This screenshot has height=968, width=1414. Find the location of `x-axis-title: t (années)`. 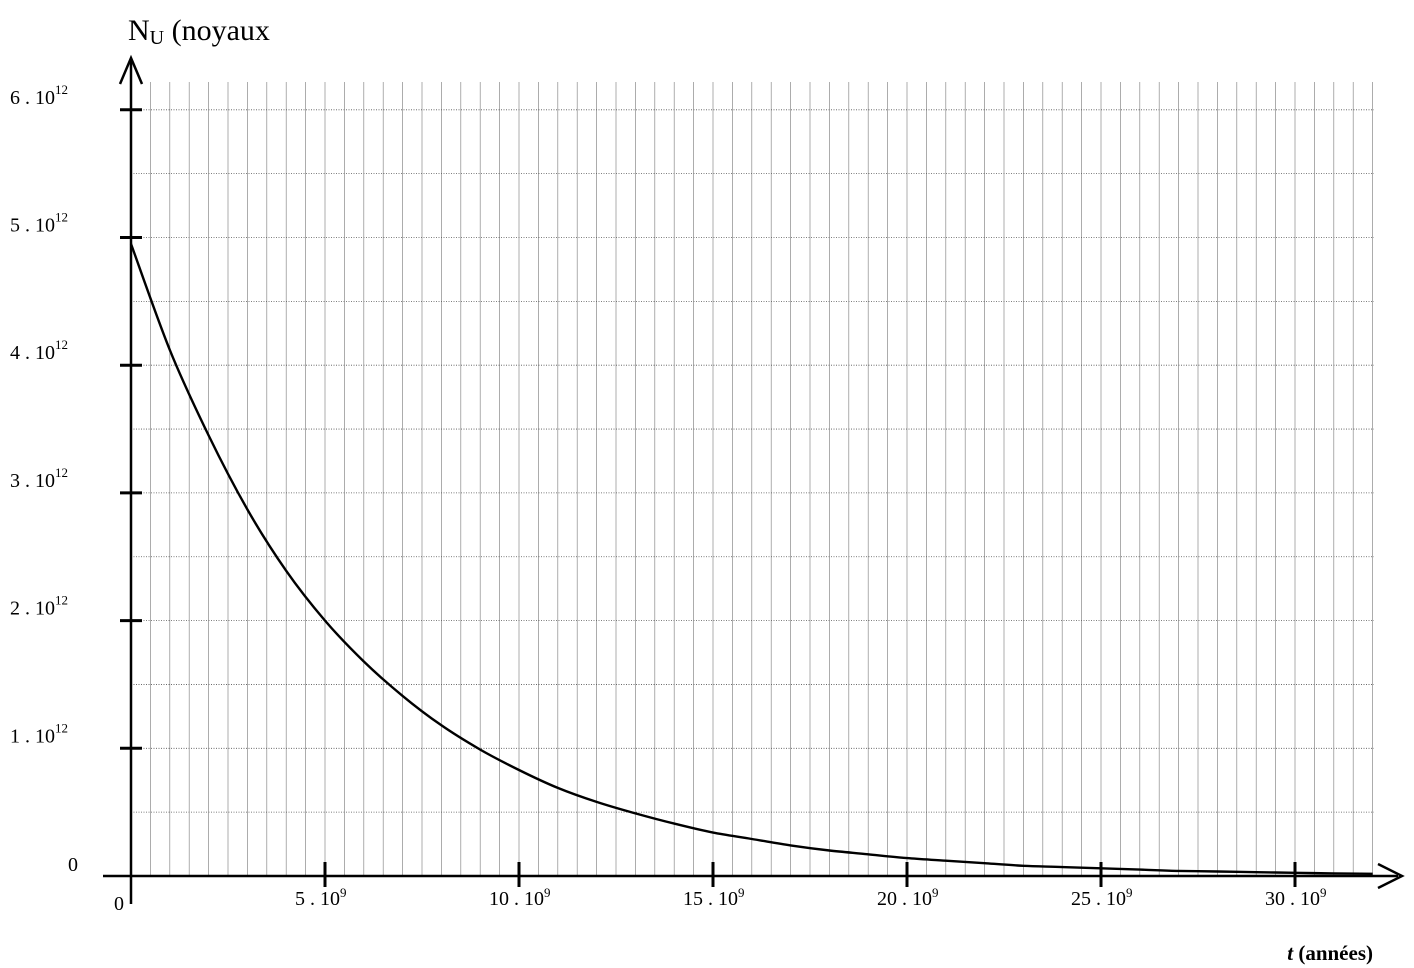

x-axis-title: t (années) is located at coordinates (1330, 953).